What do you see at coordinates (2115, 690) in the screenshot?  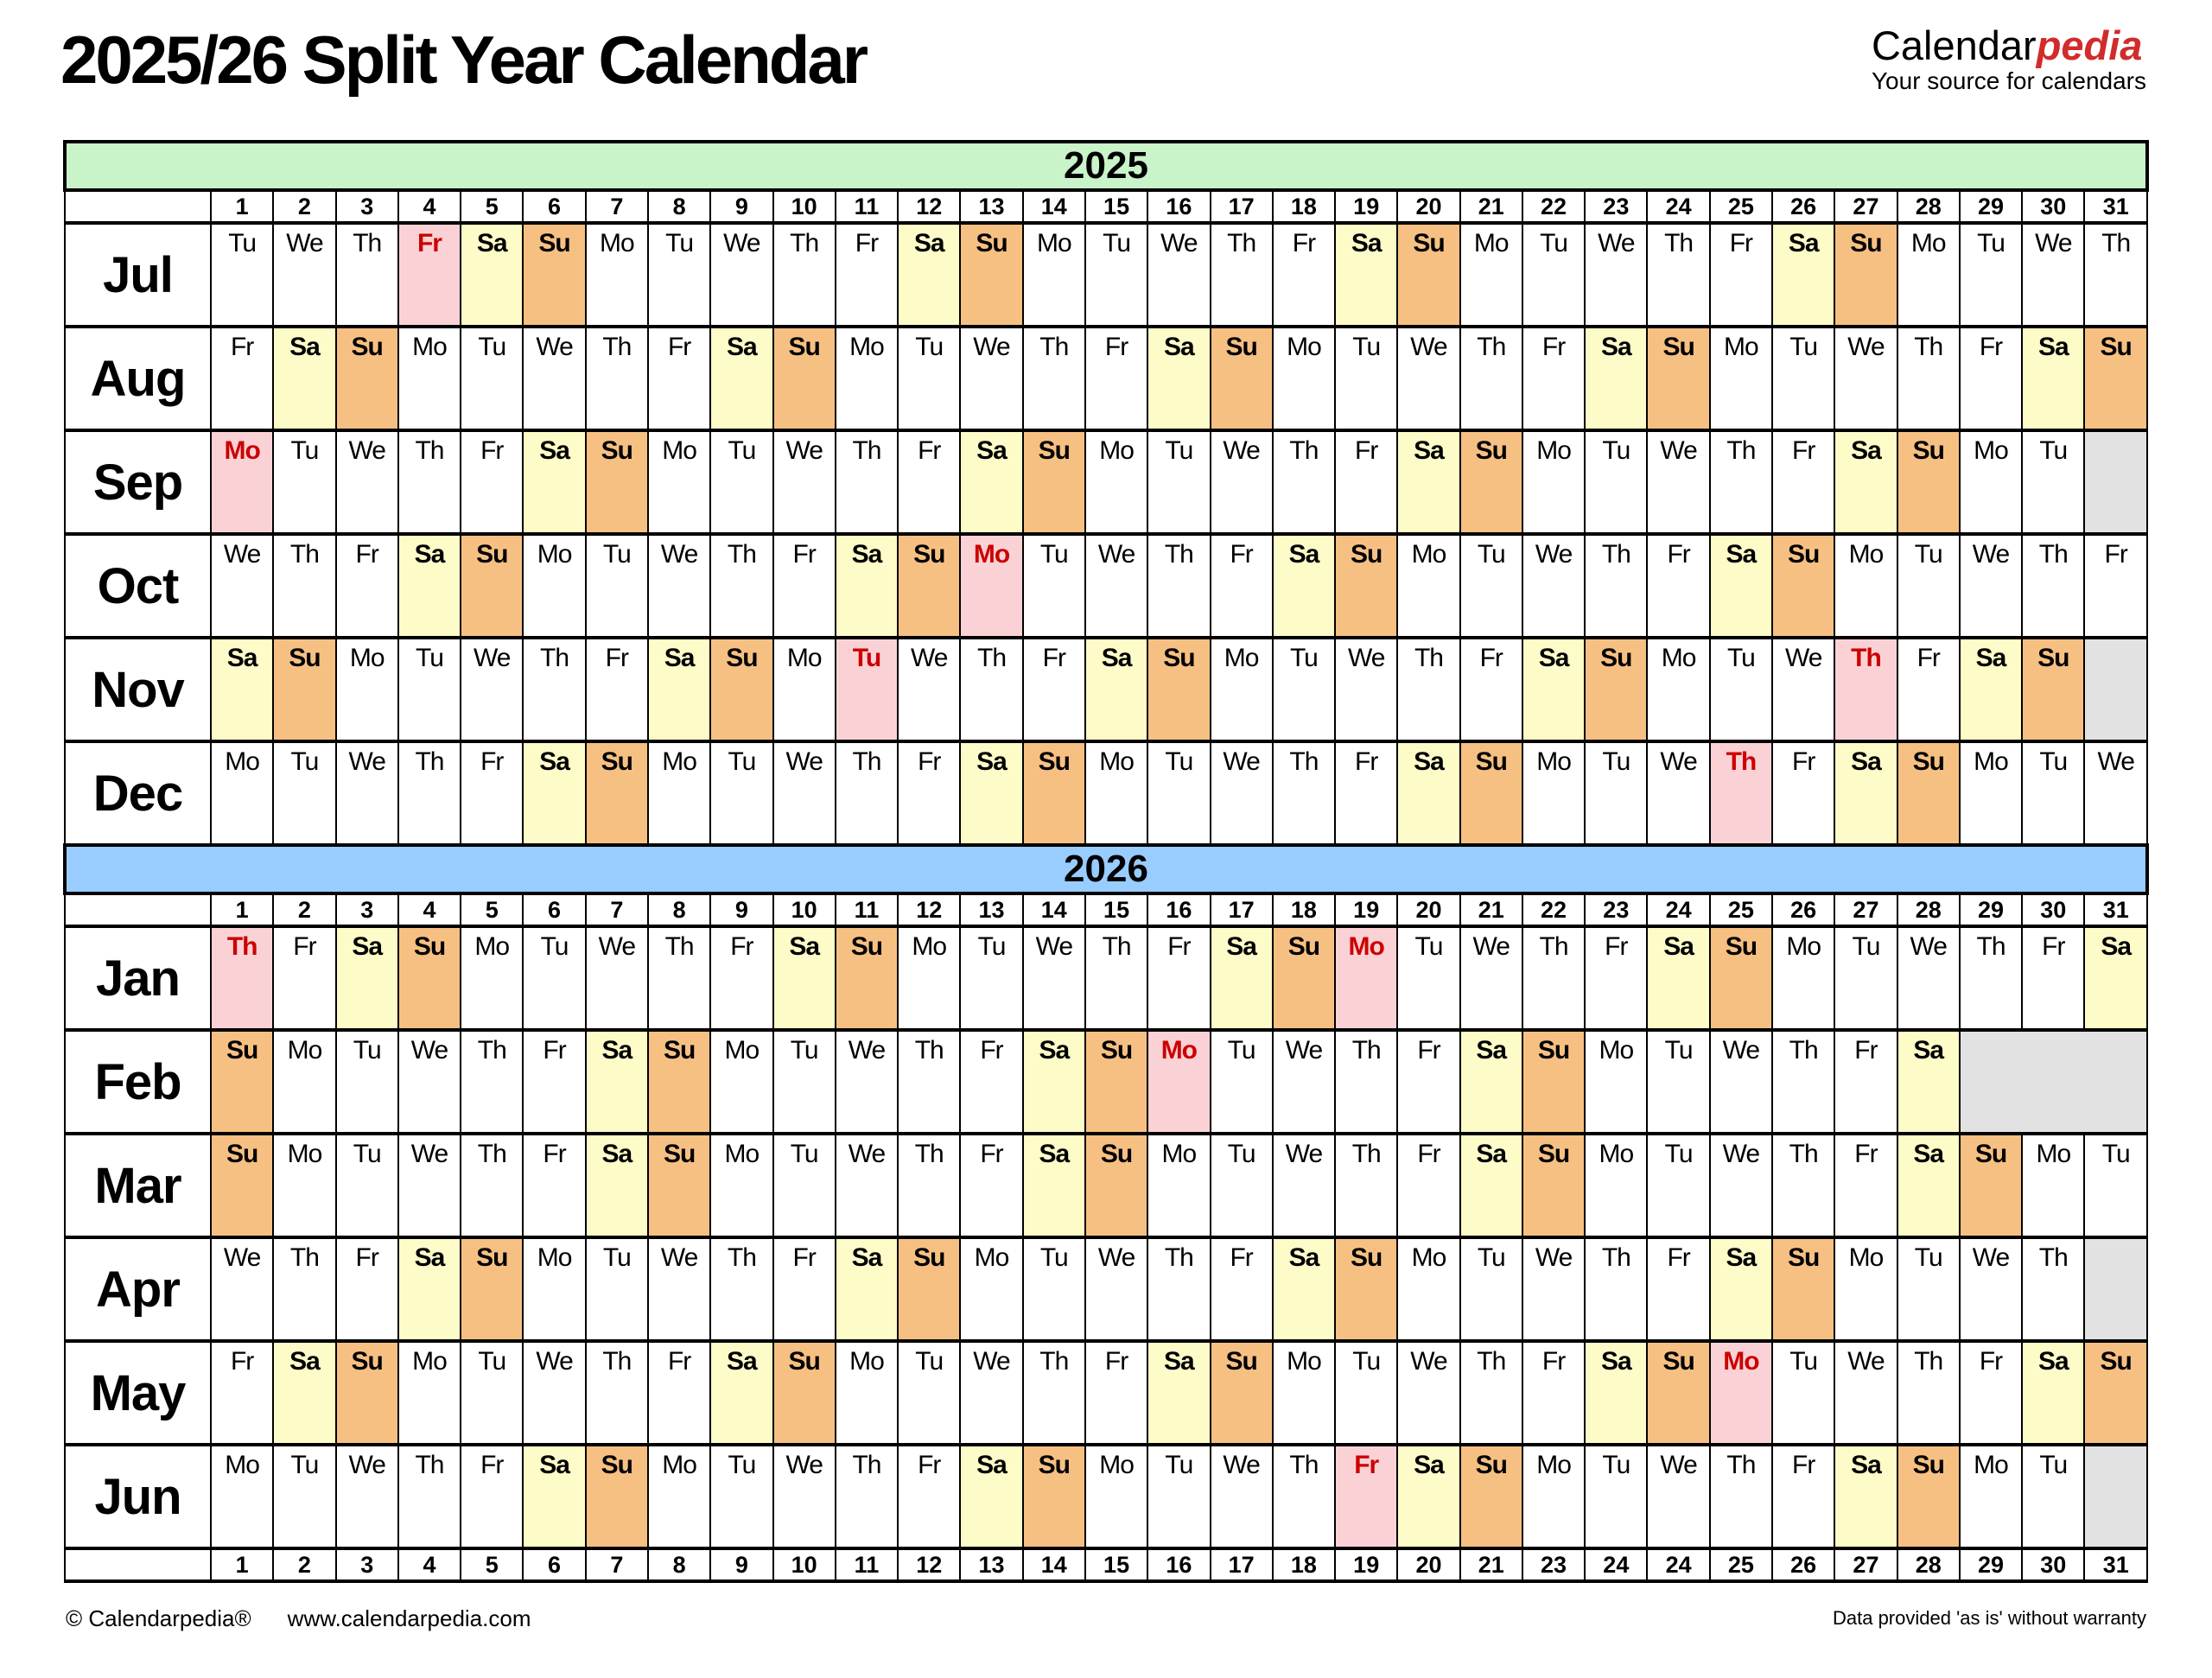 I see `empty-days-nov` at bounding box center [2115, 690].